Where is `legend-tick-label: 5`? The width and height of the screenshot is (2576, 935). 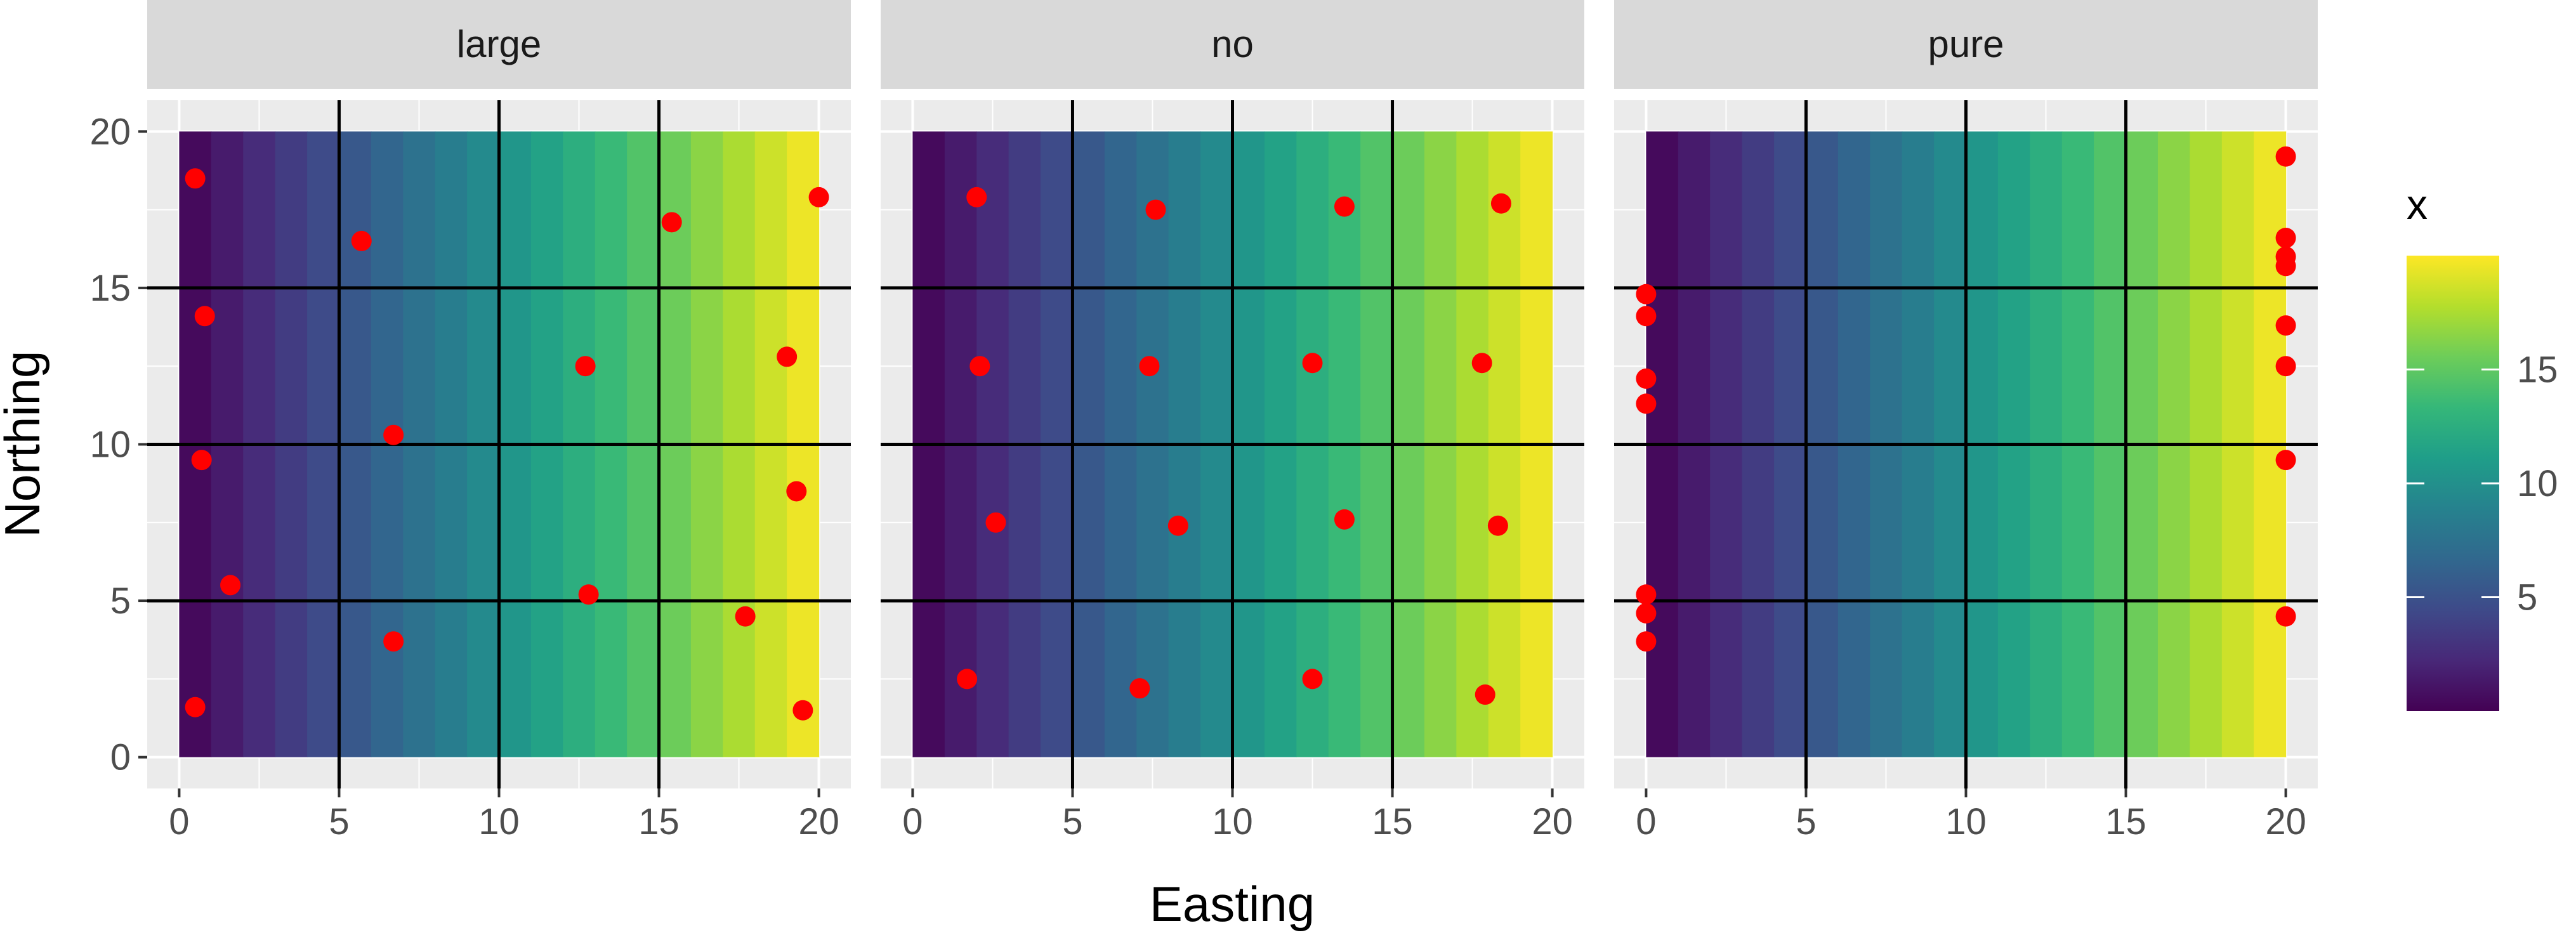 legend-tick-label: 5 is located at coordinates (2527, 597).